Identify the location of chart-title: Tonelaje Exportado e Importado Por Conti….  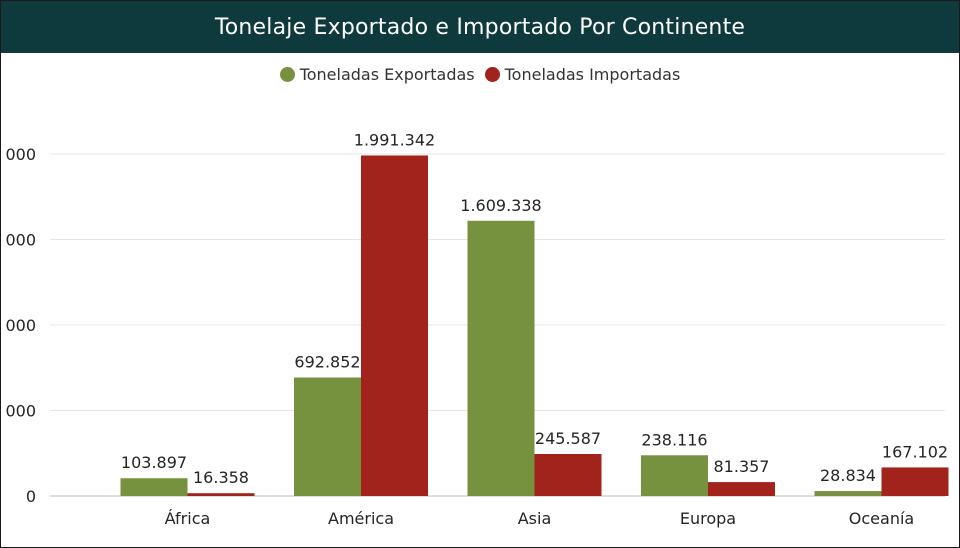
(480, 27).